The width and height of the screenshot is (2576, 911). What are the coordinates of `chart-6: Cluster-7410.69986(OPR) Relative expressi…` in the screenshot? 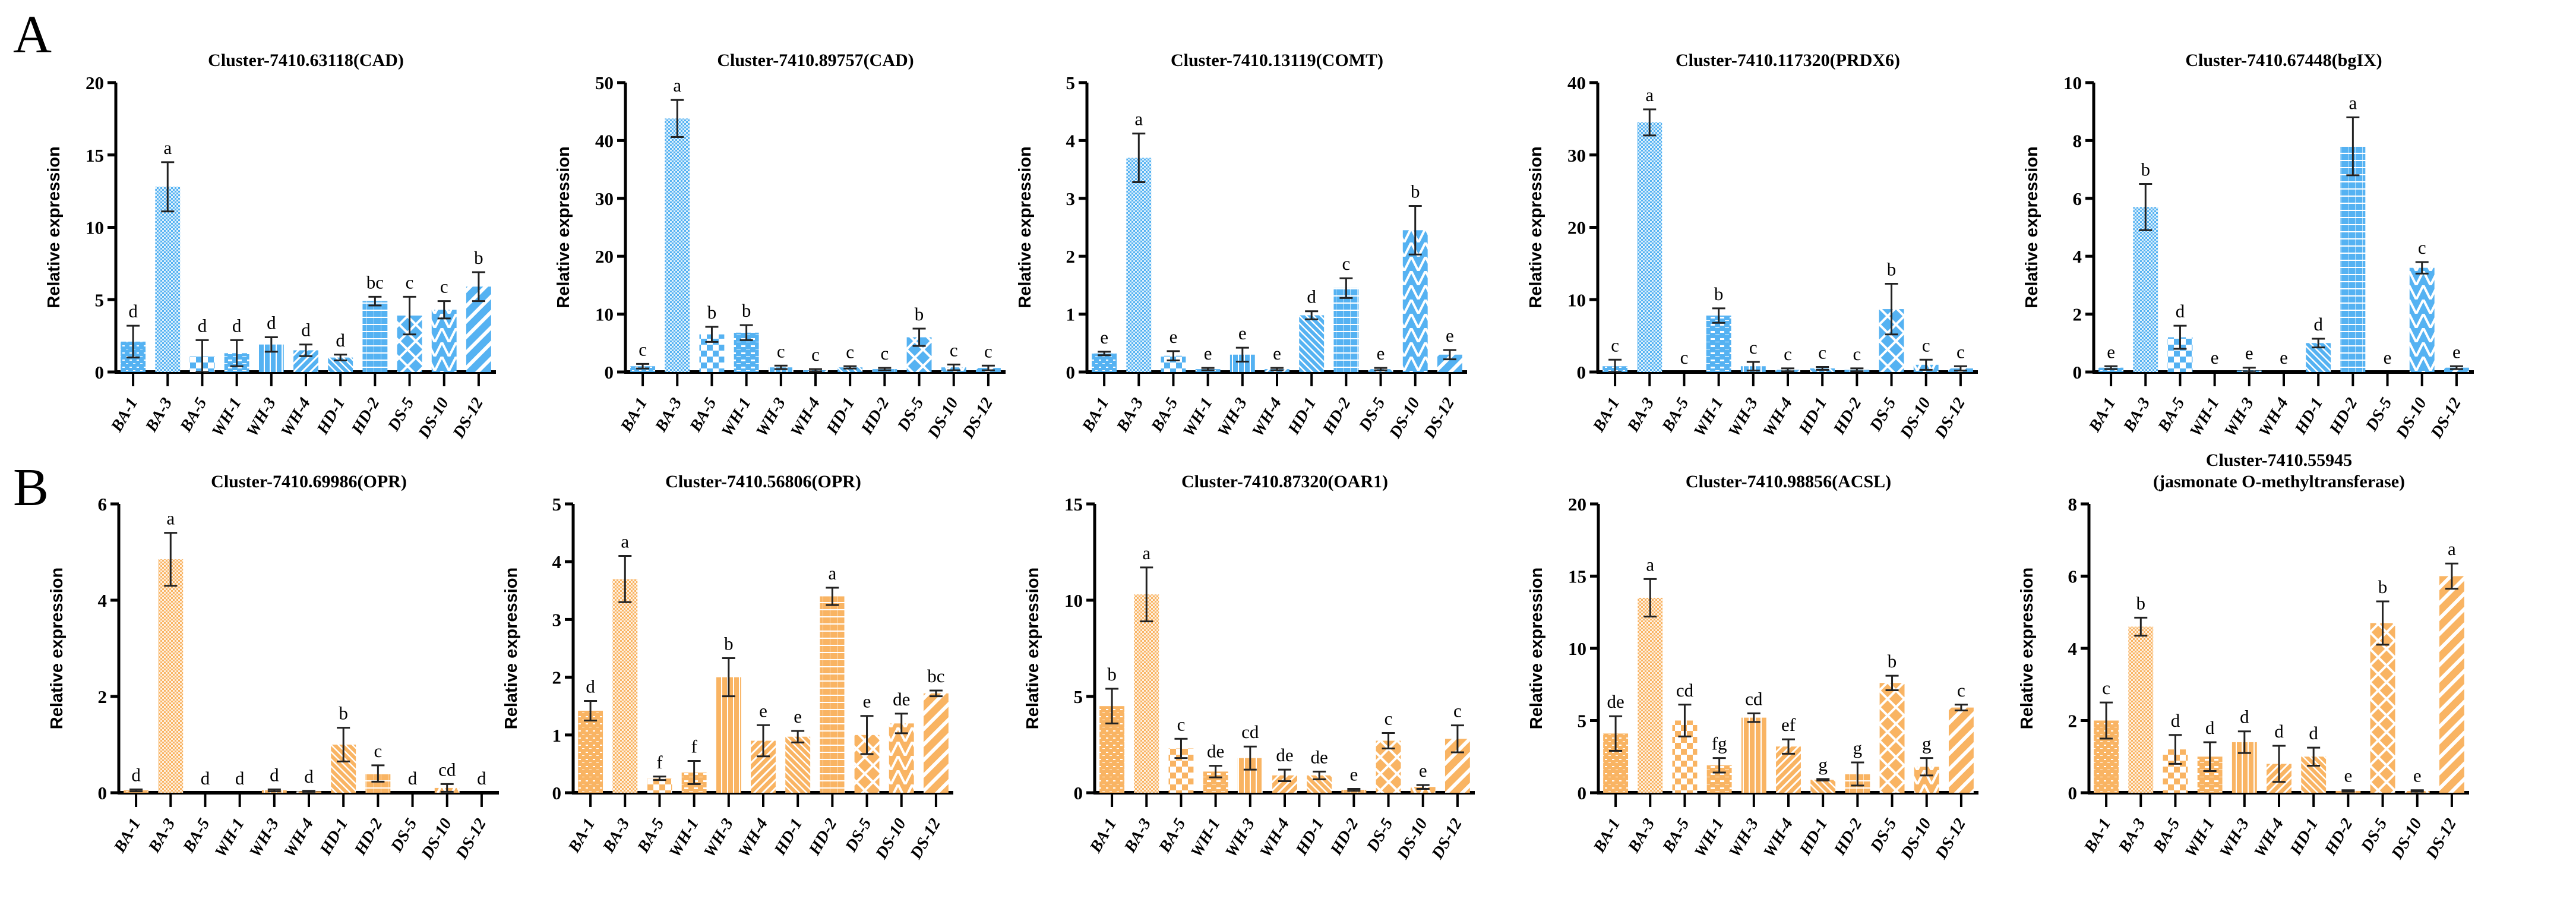 It's located at (273, 667).